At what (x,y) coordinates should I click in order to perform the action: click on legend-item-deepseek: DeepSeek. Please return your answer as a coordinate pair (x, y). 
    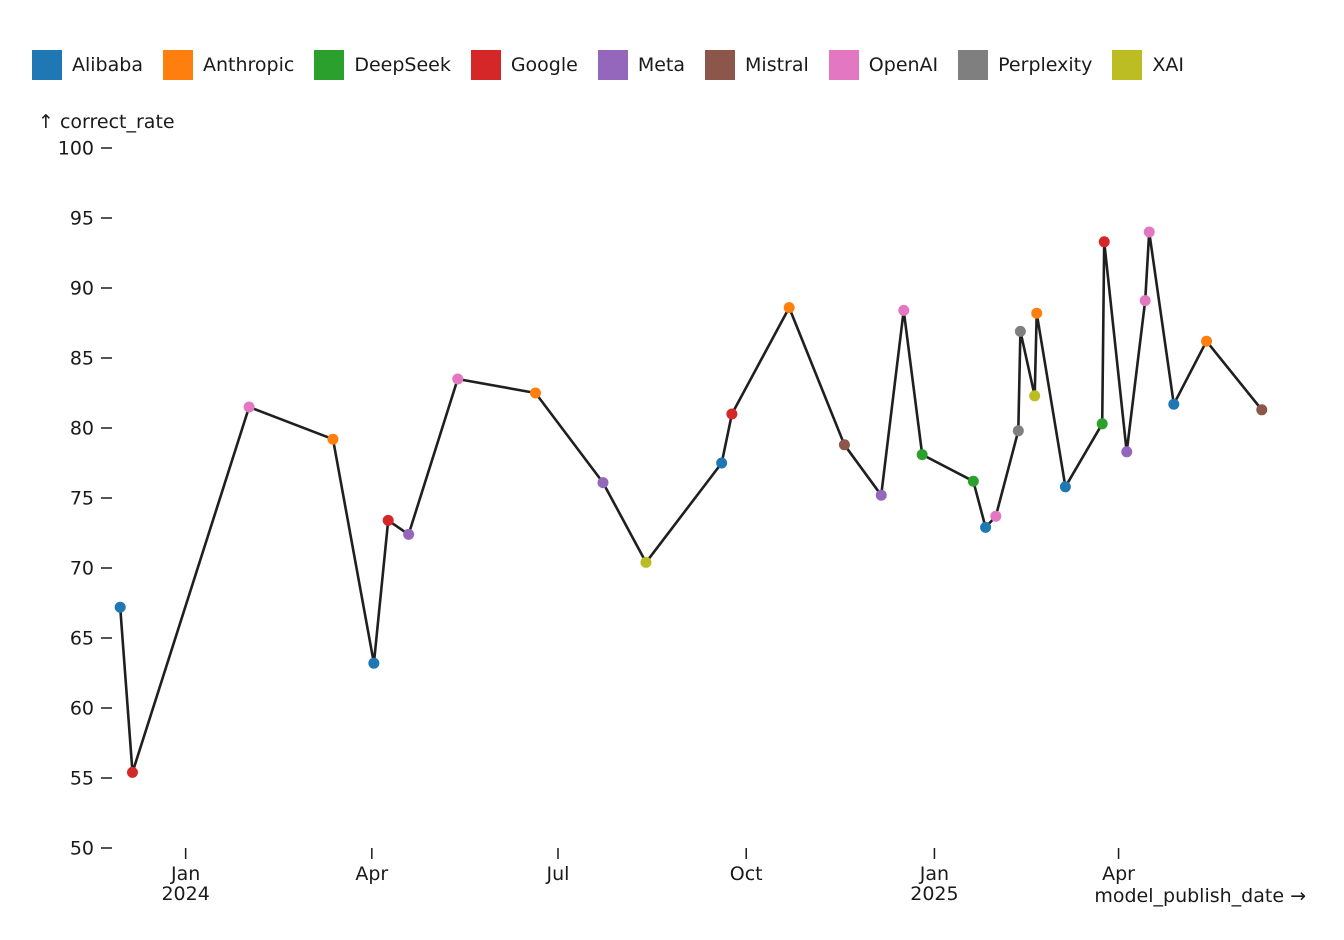
    Looking at the image, I should click on (382, 65).